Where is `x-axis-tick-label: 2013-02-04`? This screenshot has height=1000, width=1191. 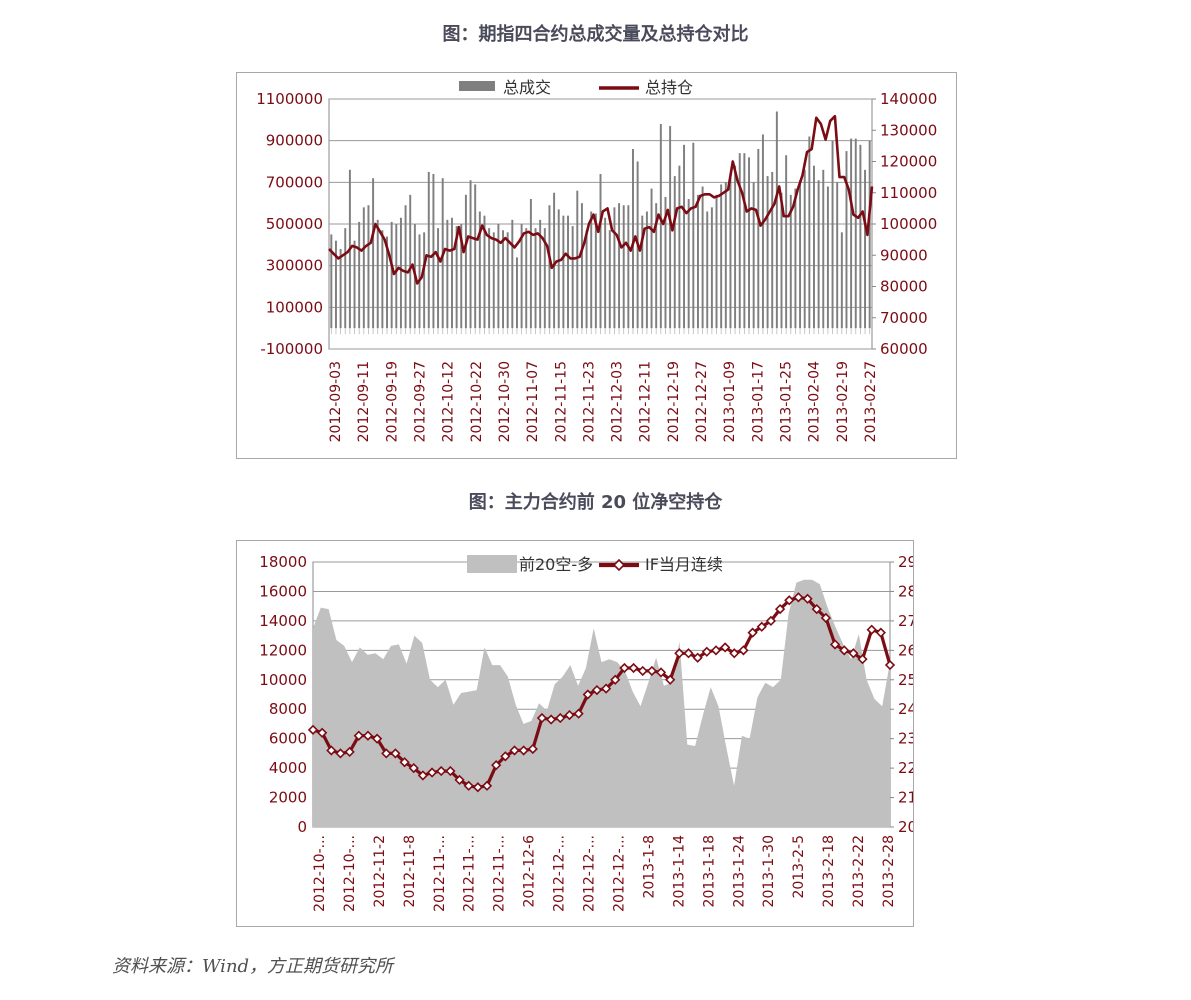
x-axis-tick-label: 2013-02-04 is located at coordinates (815, 401).